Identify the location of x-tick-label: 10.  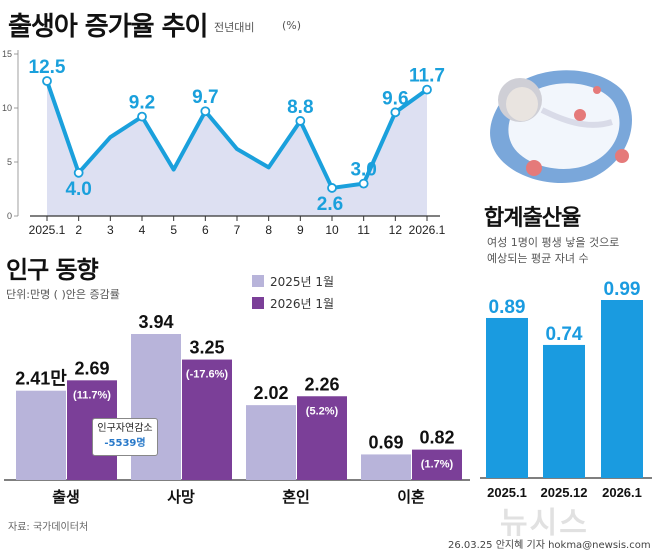
(332, 230).